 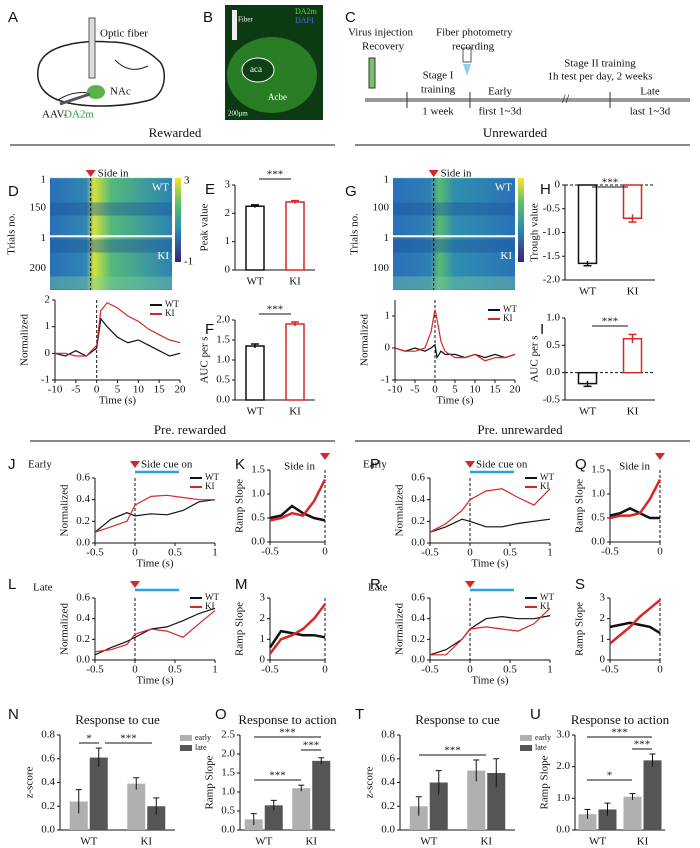 What do you see at coordinates (400, 629) in the screenshot?
I see `y-axis-label: Normalized` at bounding box center [400, 629].